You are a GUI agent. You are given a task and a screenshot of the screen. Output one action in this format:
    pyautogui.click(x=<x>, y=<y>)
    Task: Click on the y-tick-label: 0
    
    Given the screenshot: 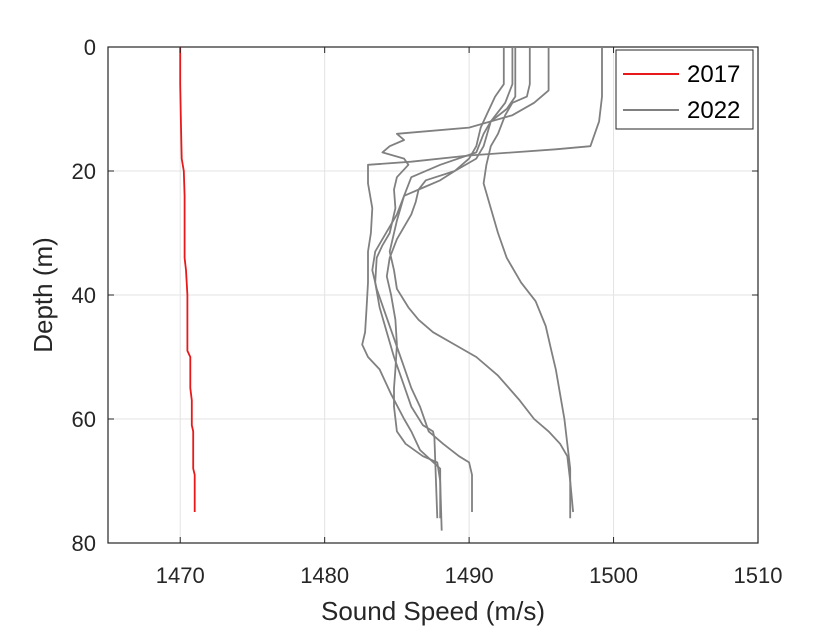 What is the action you would take?
    pyautogui.click(x=90, y=47)
    